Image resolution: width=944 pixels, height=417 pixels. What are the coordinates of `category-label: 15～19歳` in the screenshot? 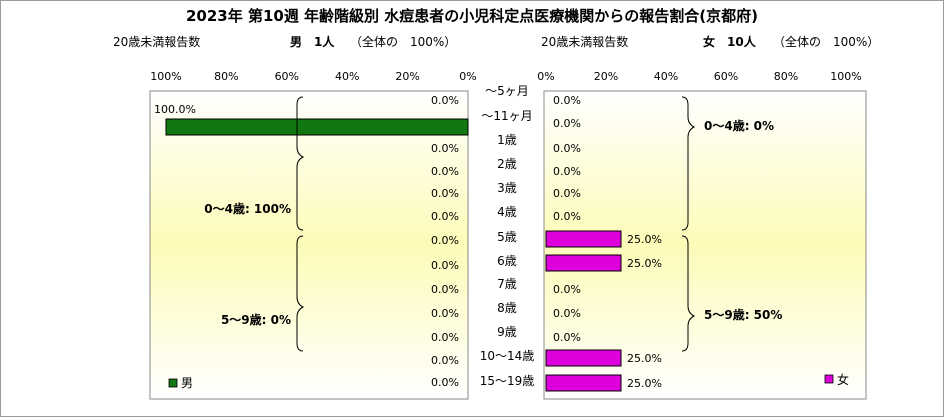 It's located at (507, 381).